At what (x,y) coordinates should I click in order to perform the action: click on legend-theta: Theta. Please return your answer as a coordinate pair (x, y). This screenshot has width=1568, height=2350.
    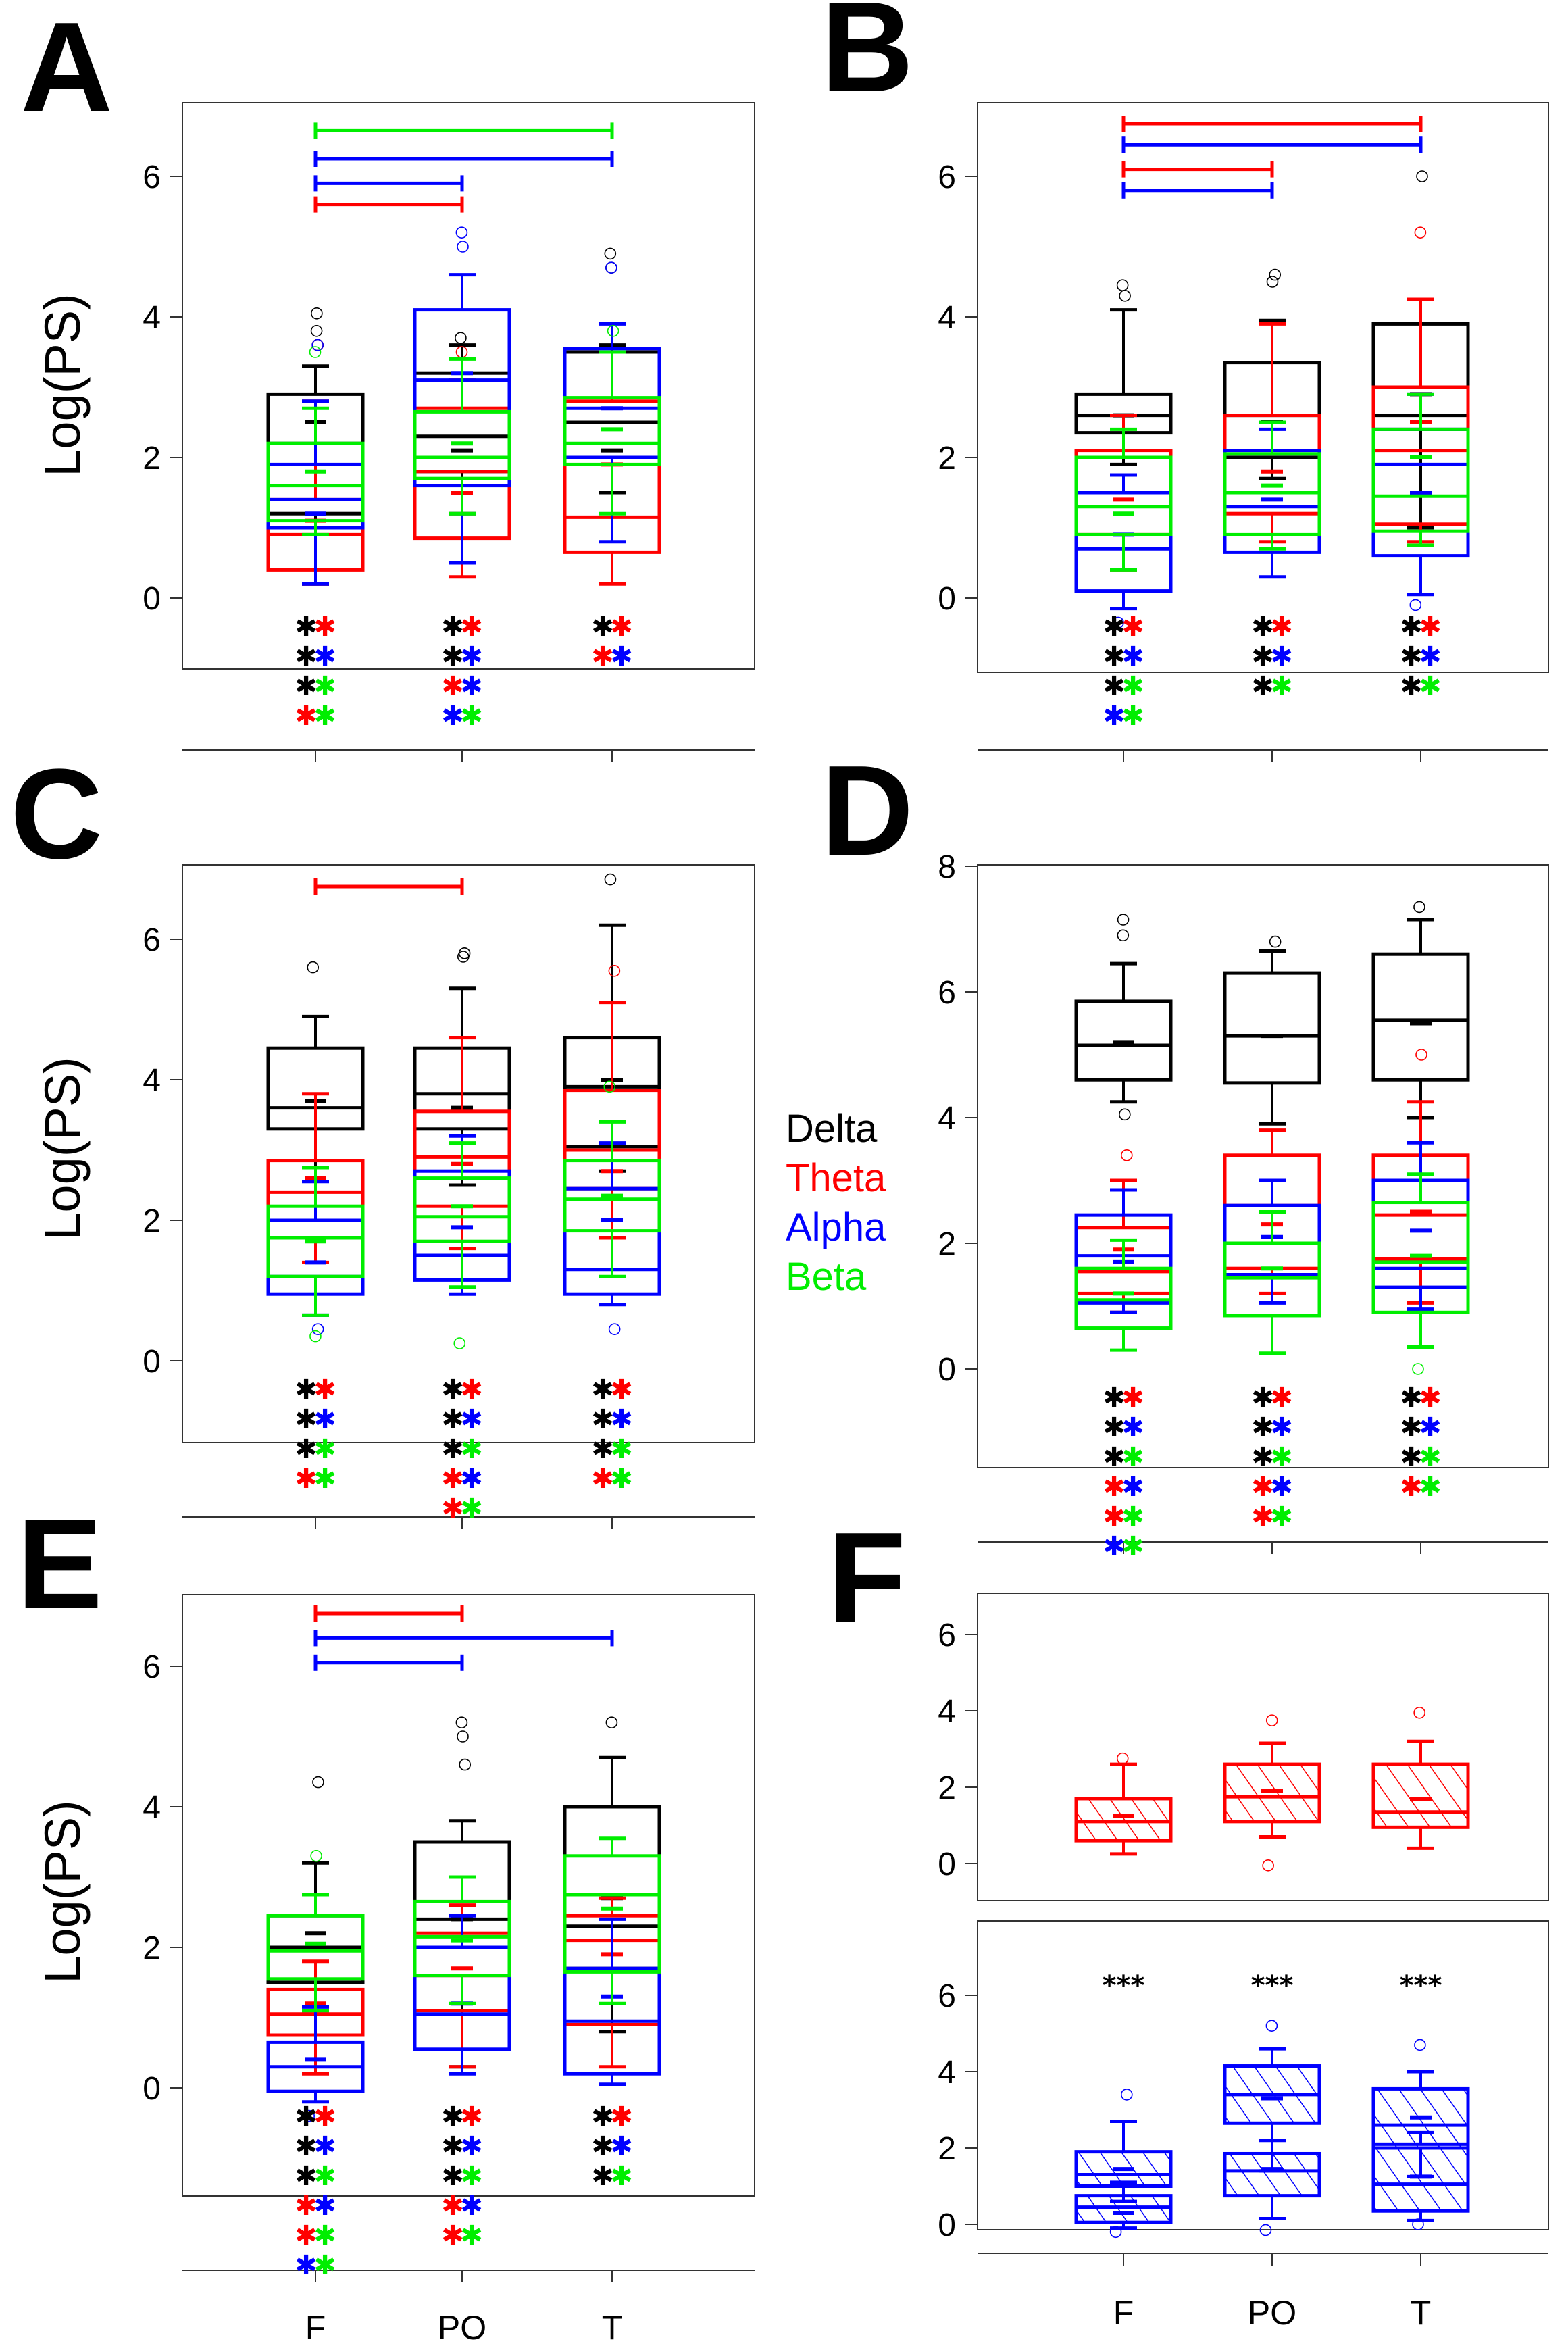
    Looking at the image, I should click on (836, 1178).